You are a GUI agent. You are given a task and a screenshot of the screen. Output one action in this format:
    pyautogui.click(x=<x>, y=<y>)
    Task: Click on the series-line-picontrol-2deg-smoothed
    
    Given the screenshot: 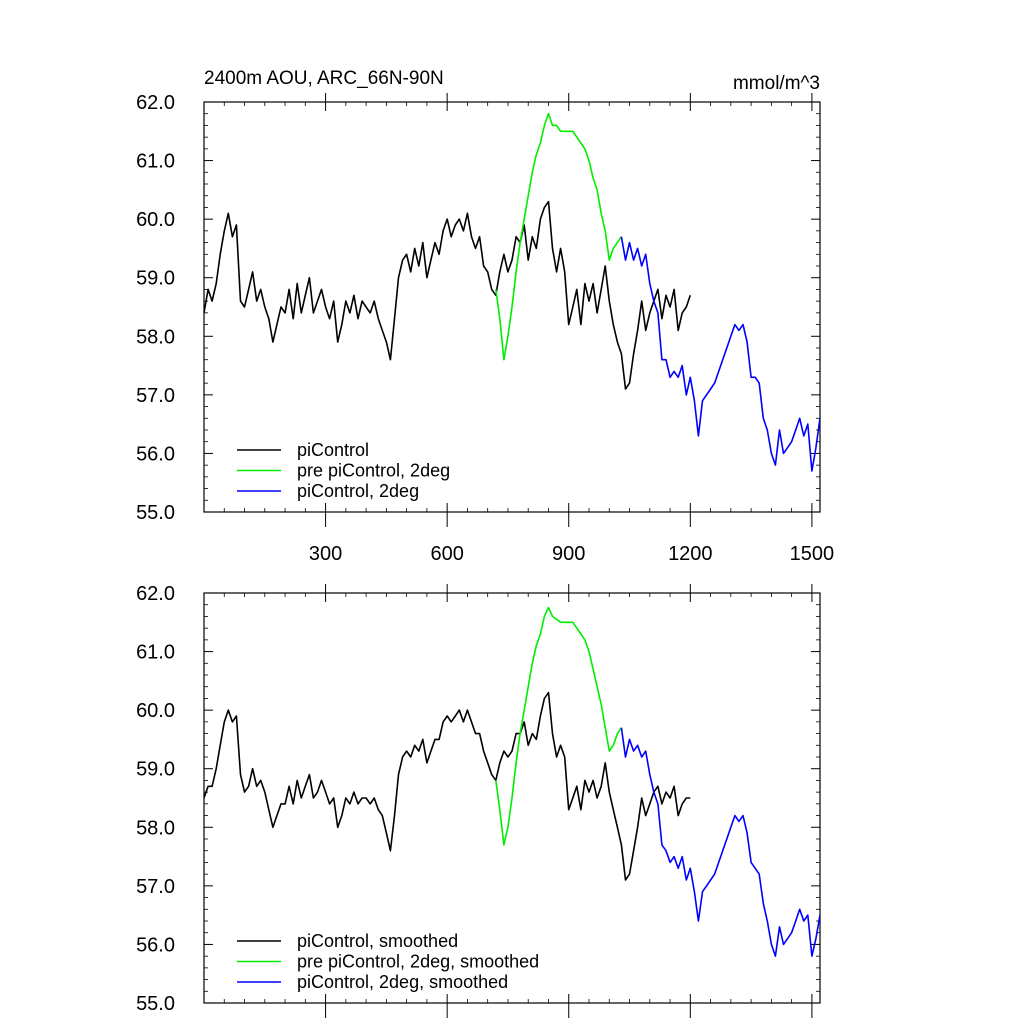 What is the action you would take?
    pyautogui.click(x=720, y=842)
    